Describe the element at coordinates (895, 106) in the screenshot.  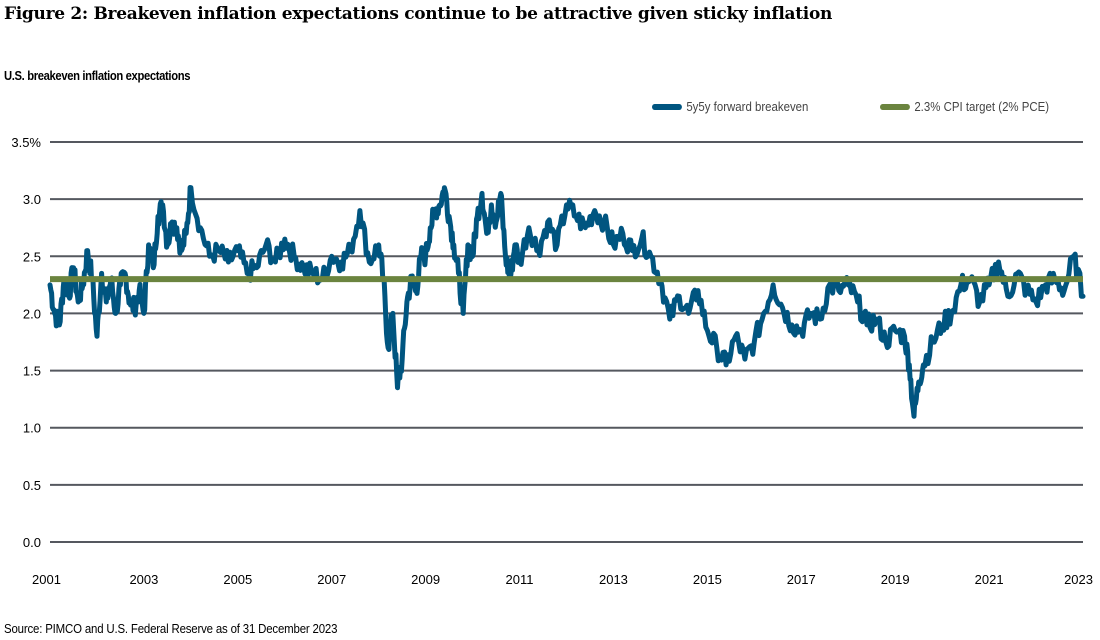
I see `legend-swatch-green-icon` at that location.